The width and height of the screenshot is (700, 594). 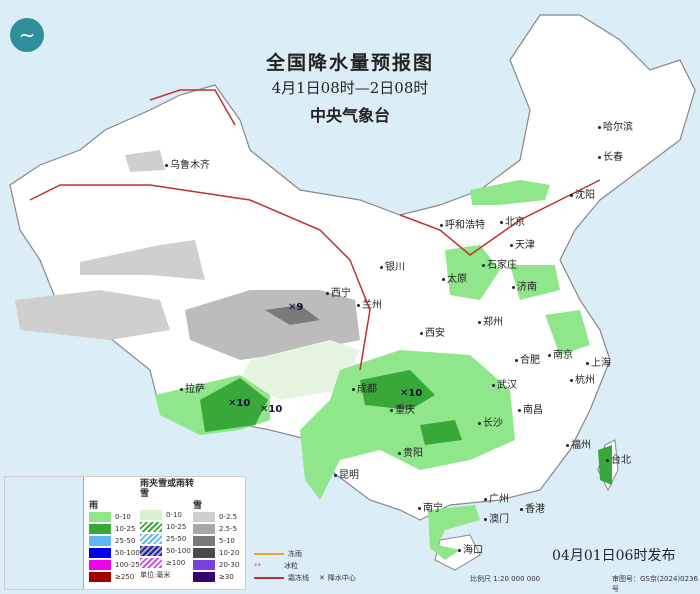 What do you see at coordinates (598, 364) in the screenshot?
I see `city-label: 上海` at bounding box center [598, 364].